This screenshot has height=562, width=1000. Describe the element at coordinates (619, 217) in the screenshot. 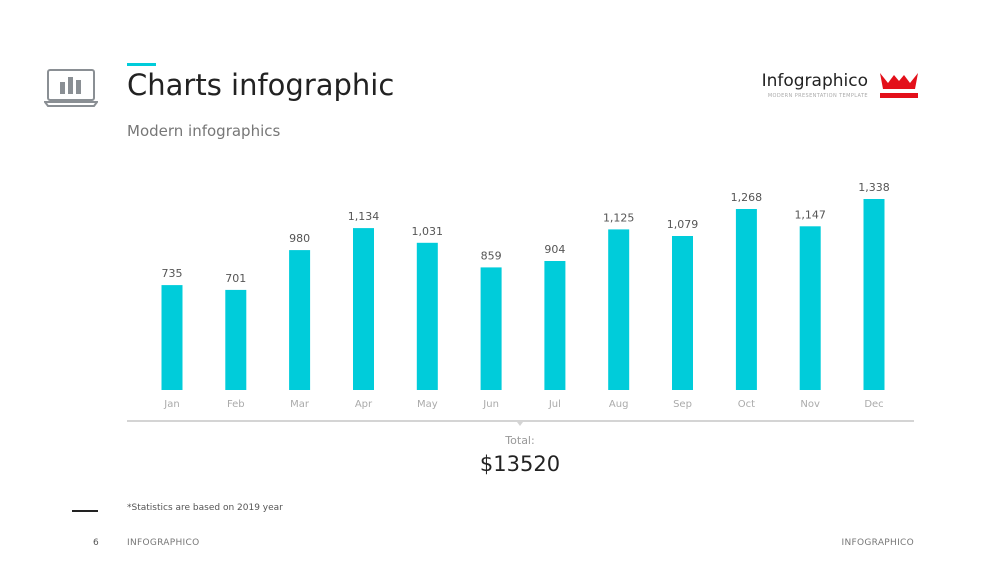

I see `value-label-aug: 1,125` at that location.